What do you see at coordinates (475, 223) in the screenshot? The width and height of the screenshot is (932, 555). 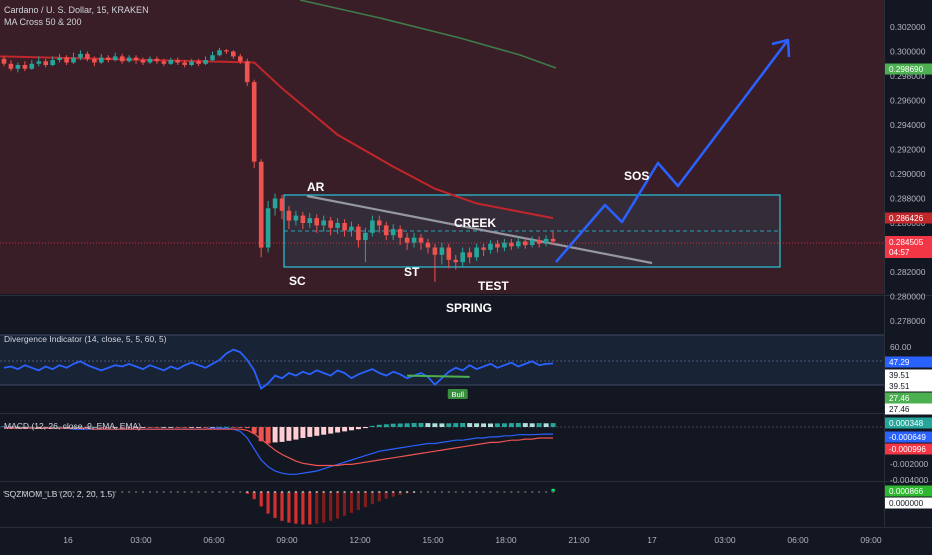 I see `annotation-creek: CREEK` at bounding box center [475, 223].